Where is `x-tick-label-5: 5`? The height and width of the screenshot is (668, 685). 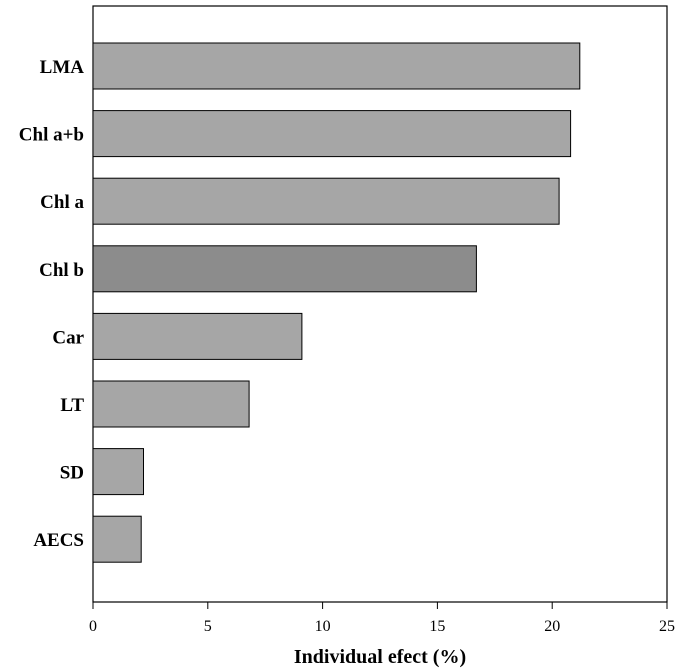 x-tick-label-5: 5 is located at coordinates (208, 626).